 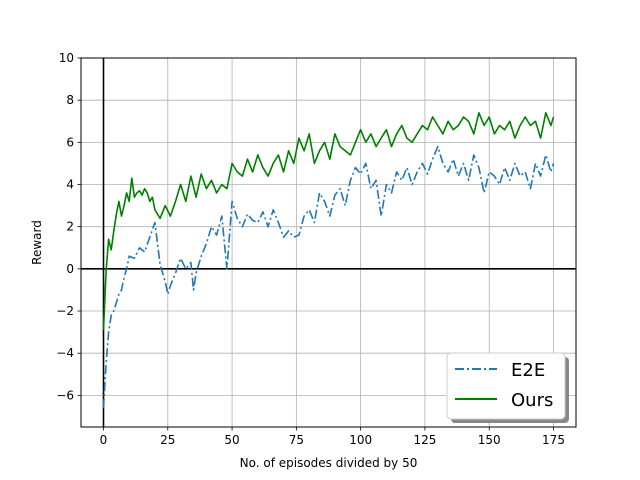 I want to click on legend: E2E Ours, so click(x=507, y=387).